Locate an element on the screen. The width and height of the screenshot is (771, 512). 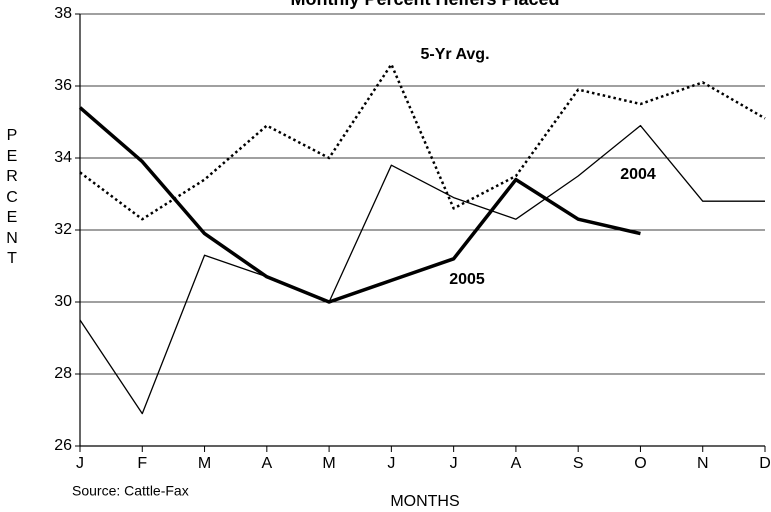
x-tick-label: N is located at coordinates (703, 463).